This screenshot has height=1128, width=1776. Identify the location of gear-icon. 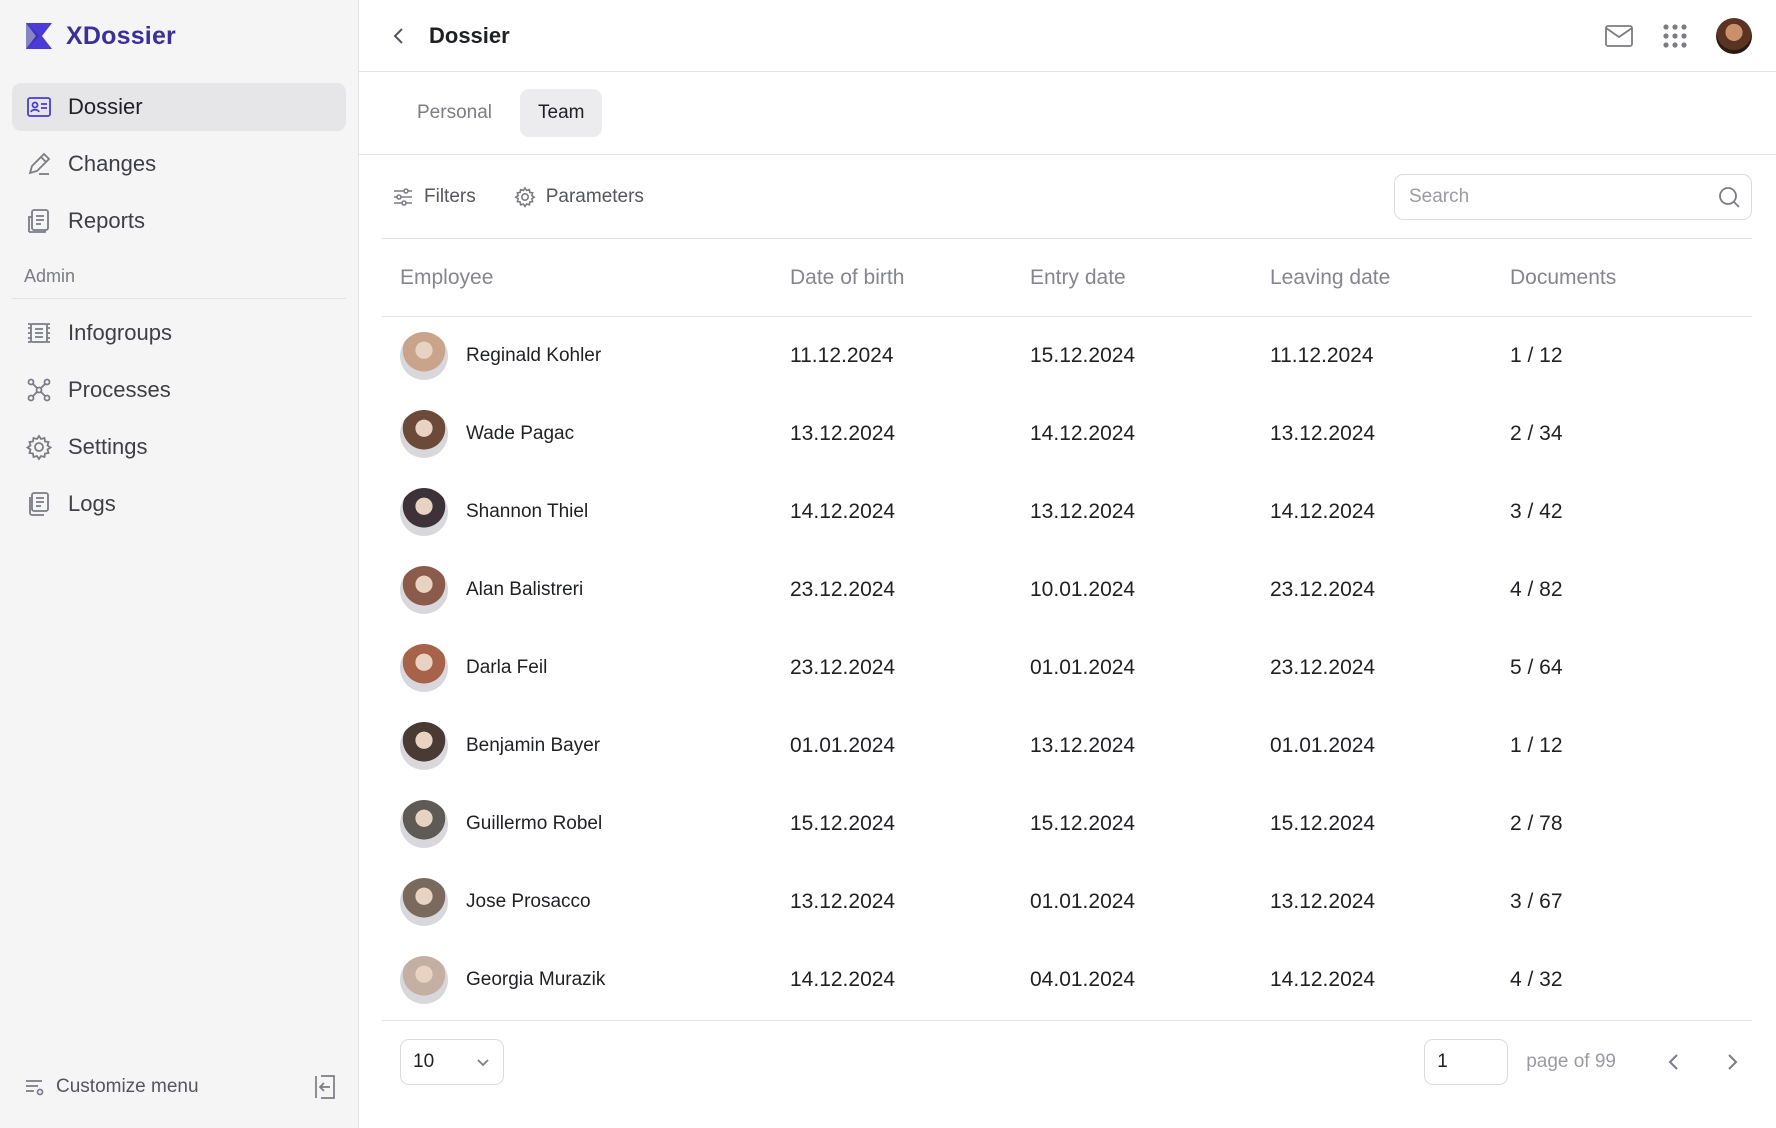
(39, 447).